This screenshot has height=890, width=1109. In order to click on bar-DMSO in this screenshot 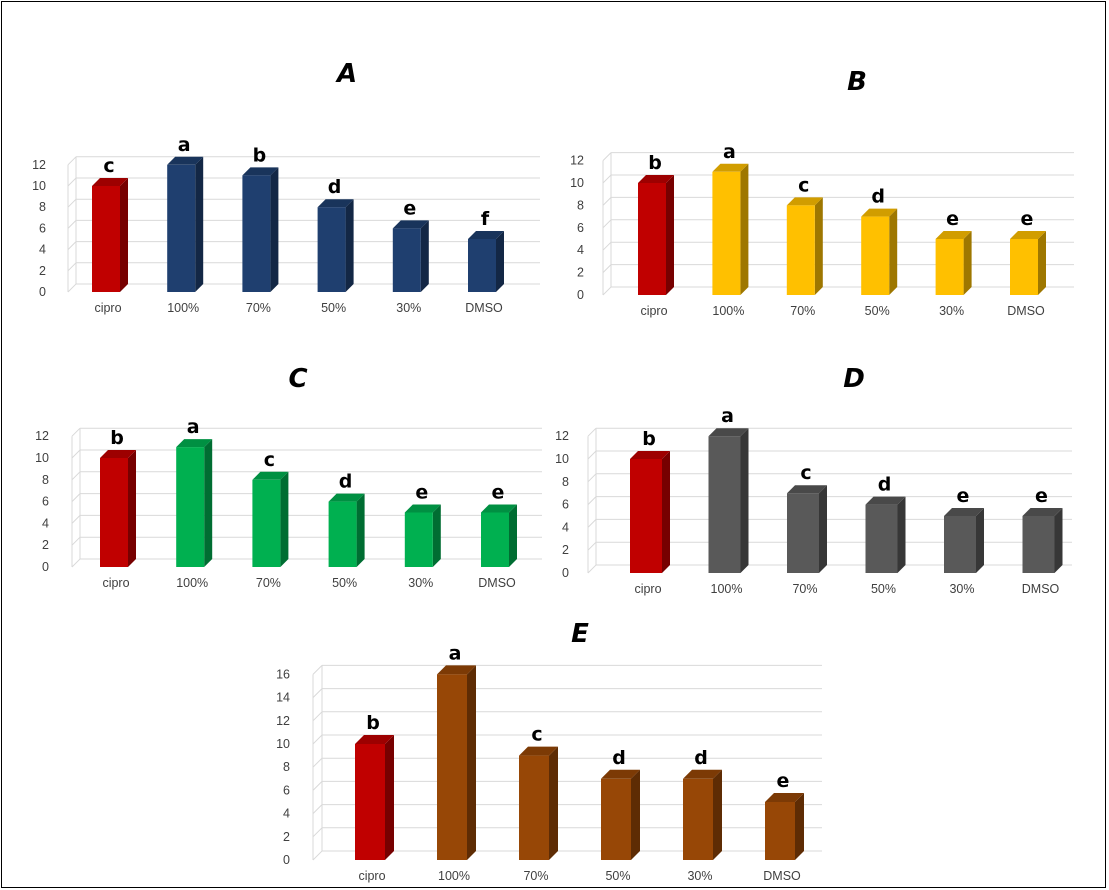, I will do `click(784, 826)`.